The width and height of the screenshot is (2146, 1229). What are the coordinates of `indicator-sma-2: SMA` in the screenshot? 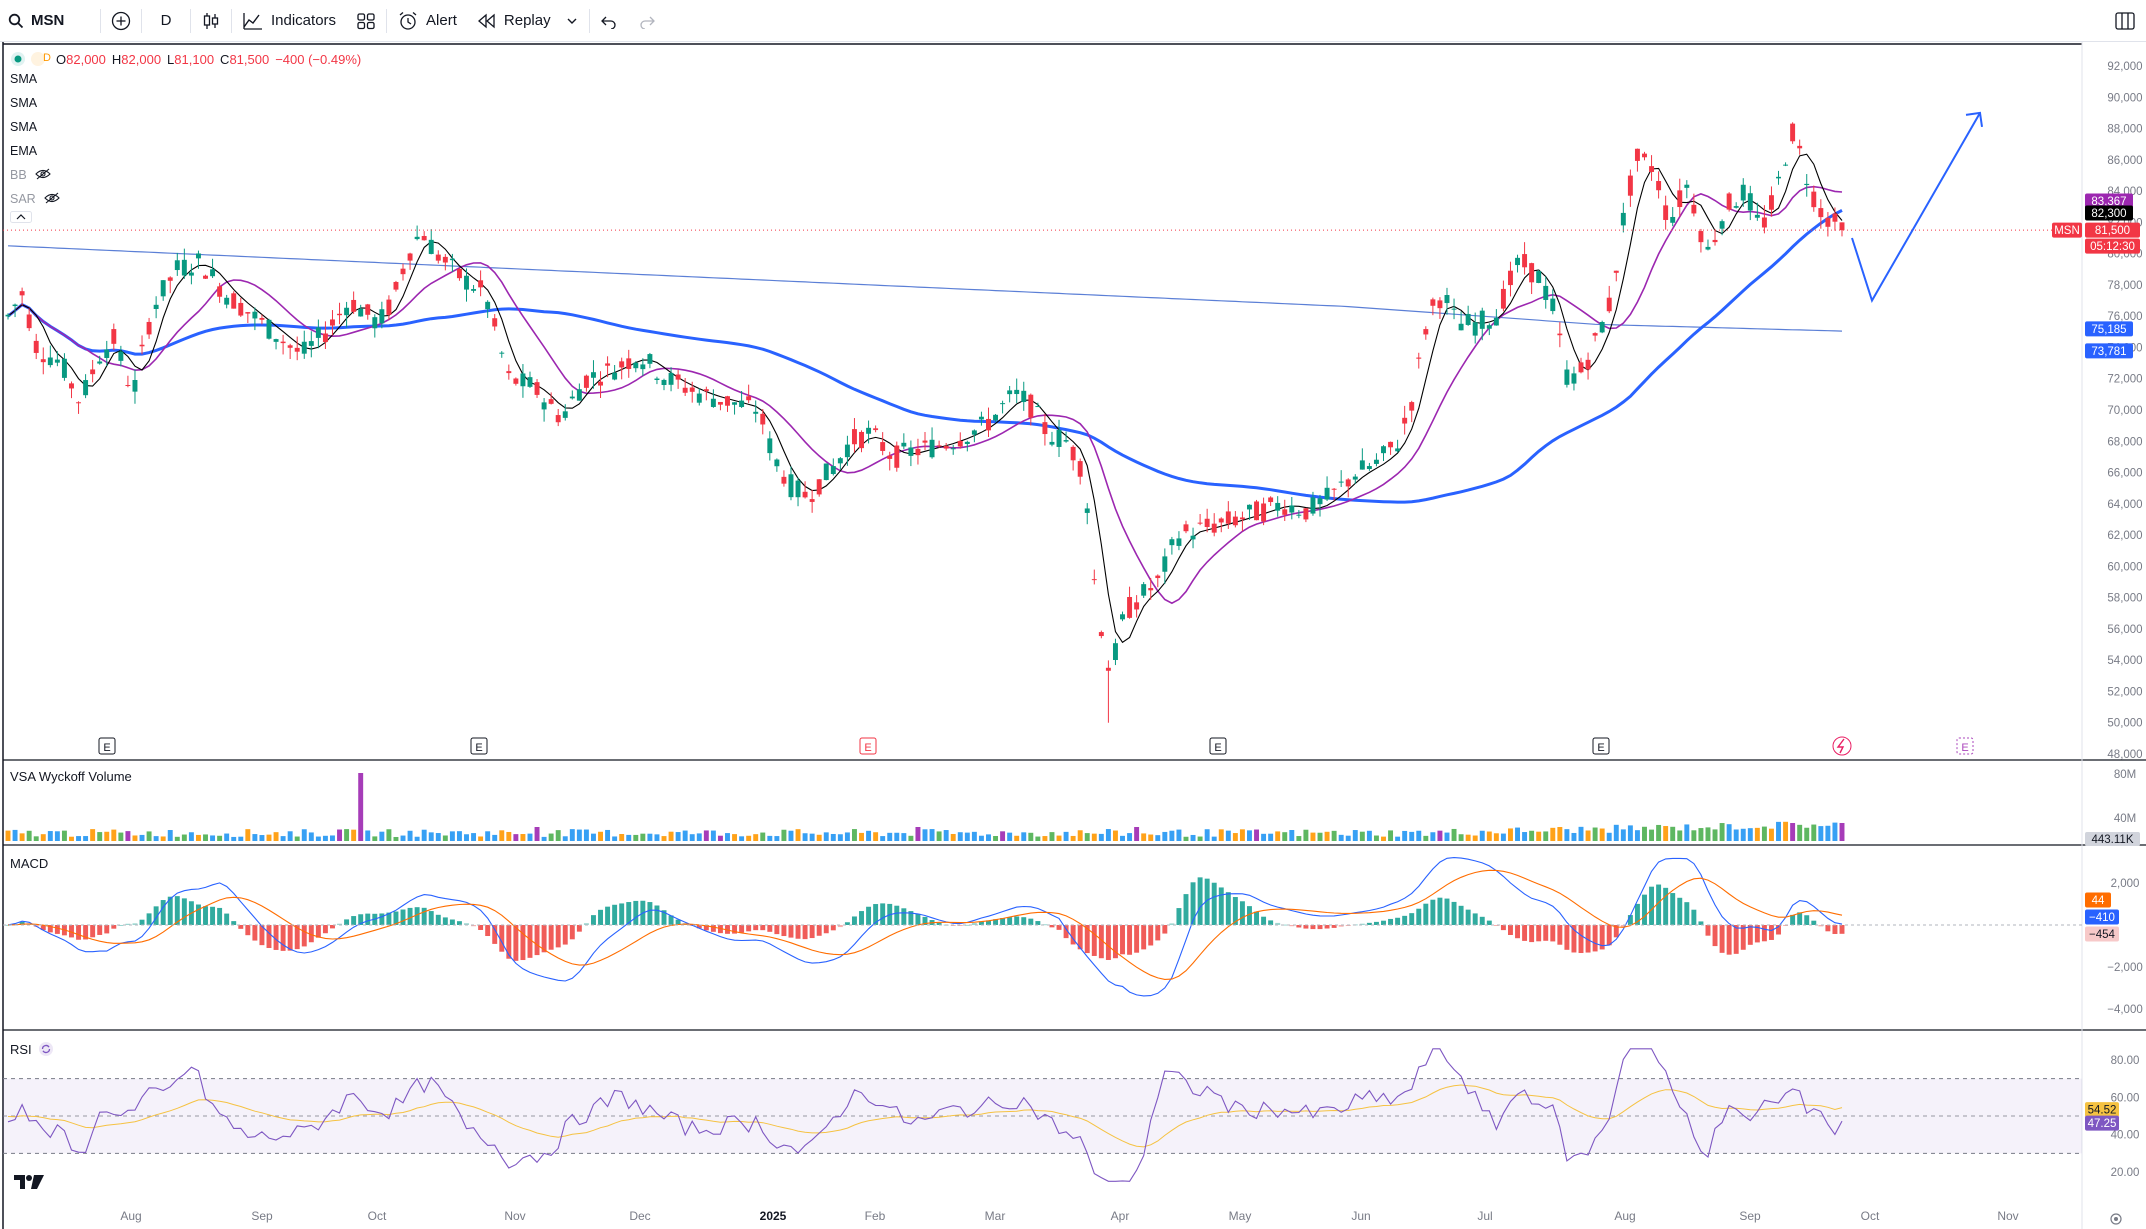 It's located at (24, 103).